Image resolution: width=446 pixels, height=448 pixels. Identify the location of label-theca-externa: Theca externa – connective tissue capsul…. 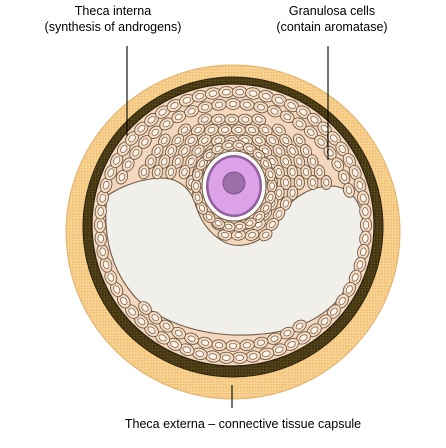
(243, 424).